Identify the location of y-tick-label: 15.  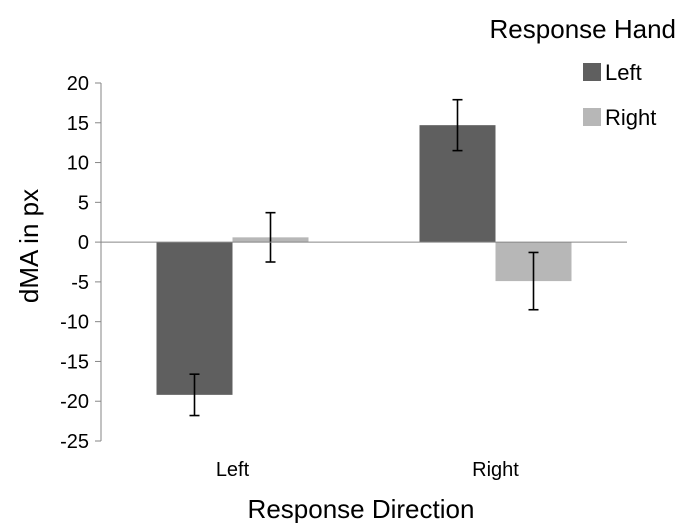
(78, 124).